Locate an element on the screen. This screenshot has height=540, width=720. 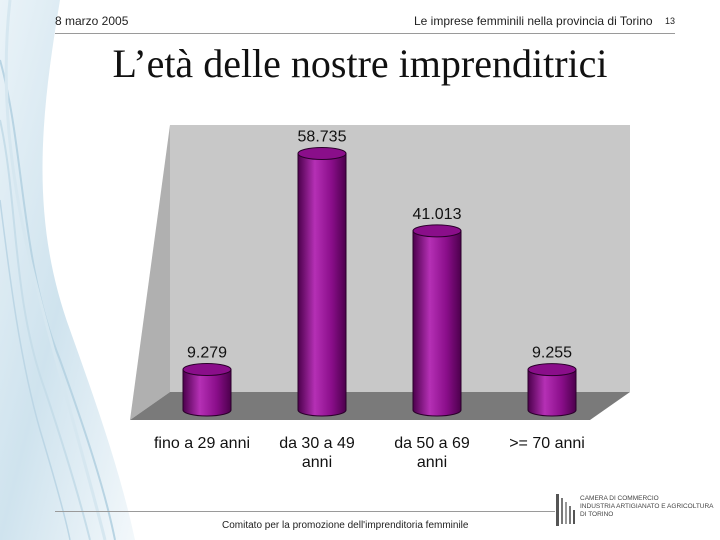
data-label: 9.279 is located at coordinates (207, 352).